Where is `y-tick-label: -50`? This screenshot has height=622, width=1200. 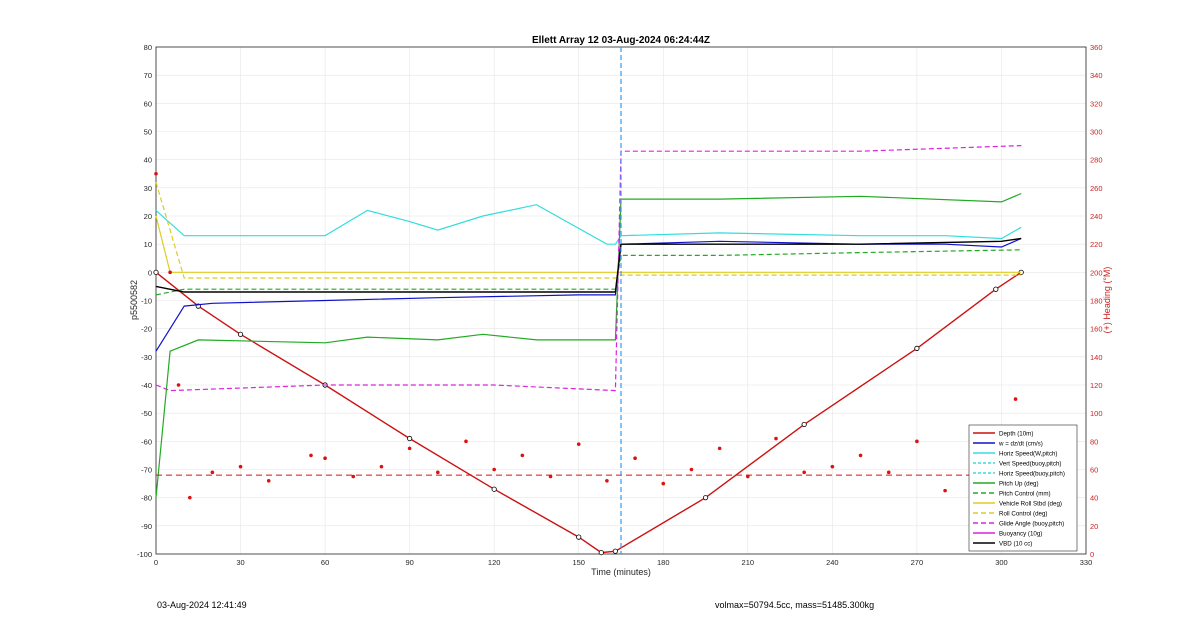
y-tick-label: -50 is located at coordinates (146, 413).